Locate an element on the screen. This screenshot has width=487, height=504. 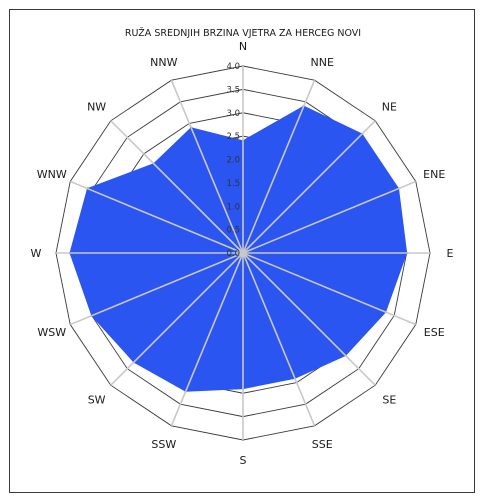
spoke-WSW is located at coordinates (156, 289).